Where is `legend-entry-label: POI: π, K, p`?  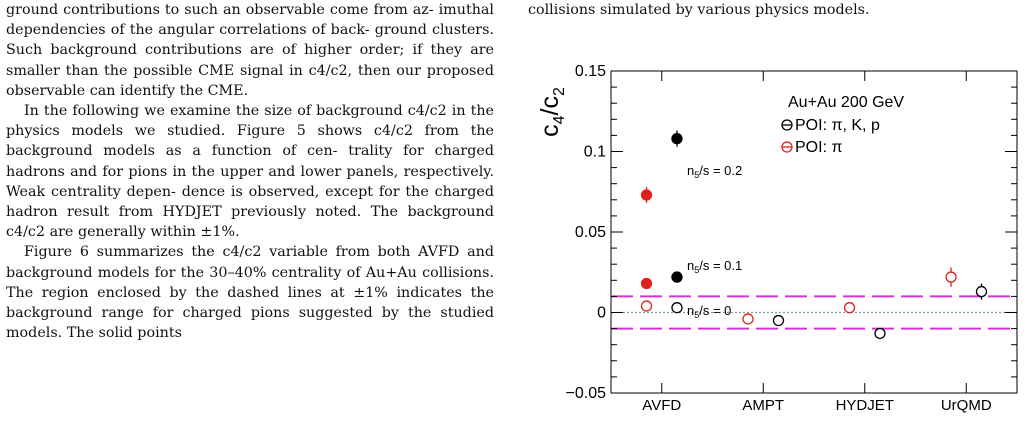
legend-entry-label: POI: π, K, p is located at coordinates (837, 125).